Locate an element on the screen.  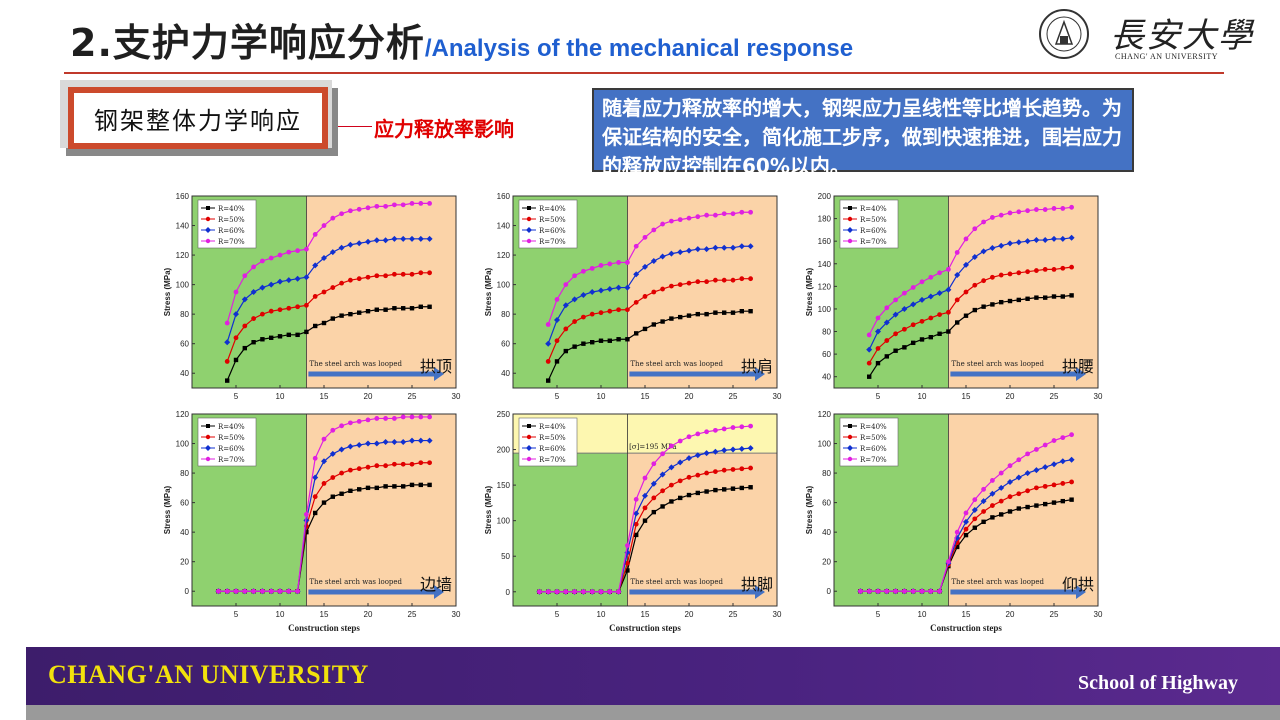
y-axis-label: Stress (MPa) is located at coordinates (167, 509).